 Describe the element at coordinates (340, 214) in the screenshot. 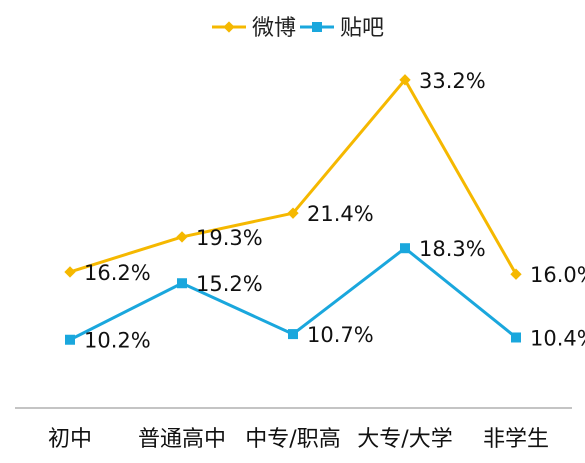

I see `data-label-s0-2: 21.4%` at that location.